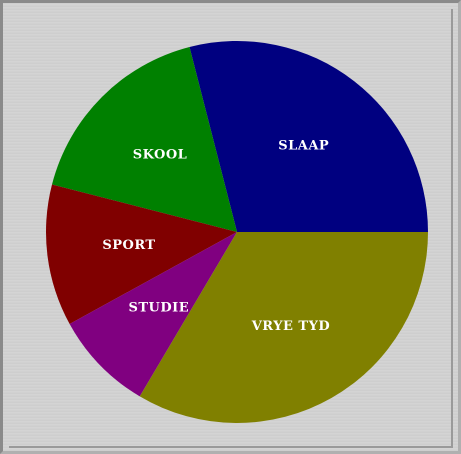  I want to click on slice-label: SKOOL, so click(160, 155).